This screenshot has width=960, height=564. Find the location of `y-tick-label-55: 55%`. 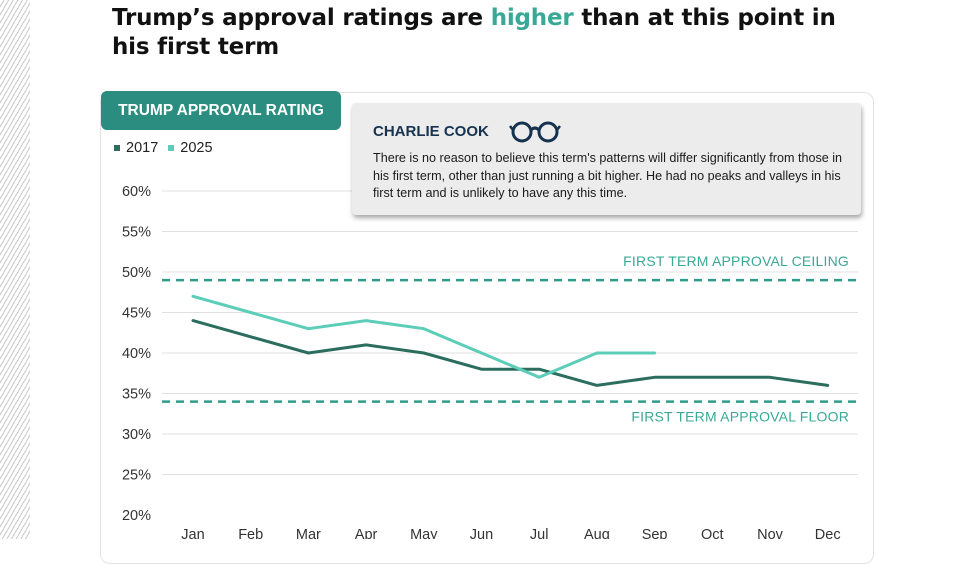

y-tick-label-55: 55% is located at coordinates (136, 233).